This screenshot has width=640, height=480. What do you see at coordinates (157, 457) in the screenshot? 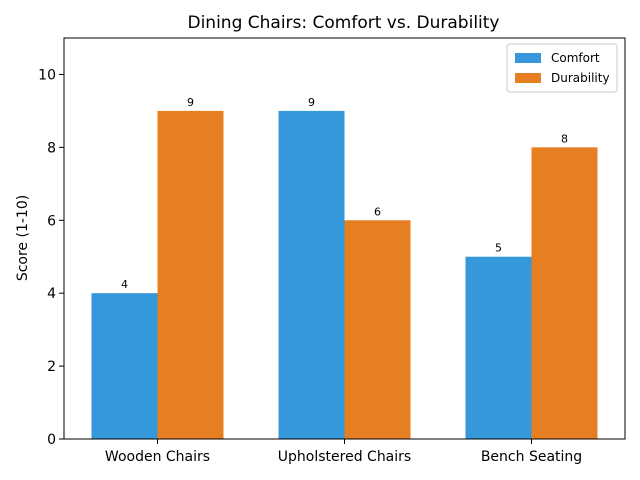
I see `x-tick-label: Wooden Chairs` at bounding box center [157, 457].